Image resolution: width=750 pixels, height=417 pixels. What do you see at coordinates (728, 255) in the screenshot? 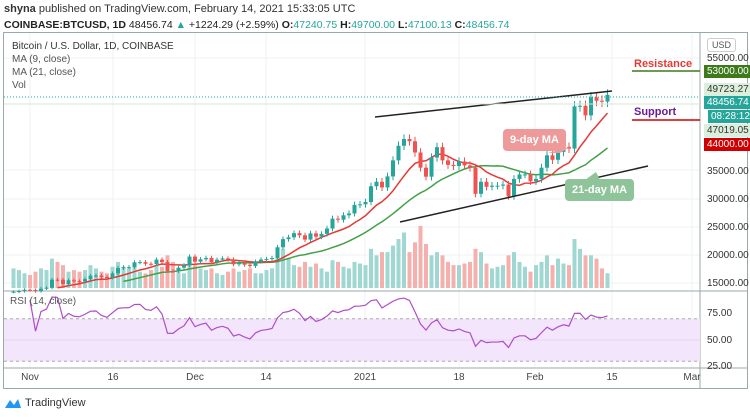
I see `price-tick: 20000.00` at bounding box center [728, 255].